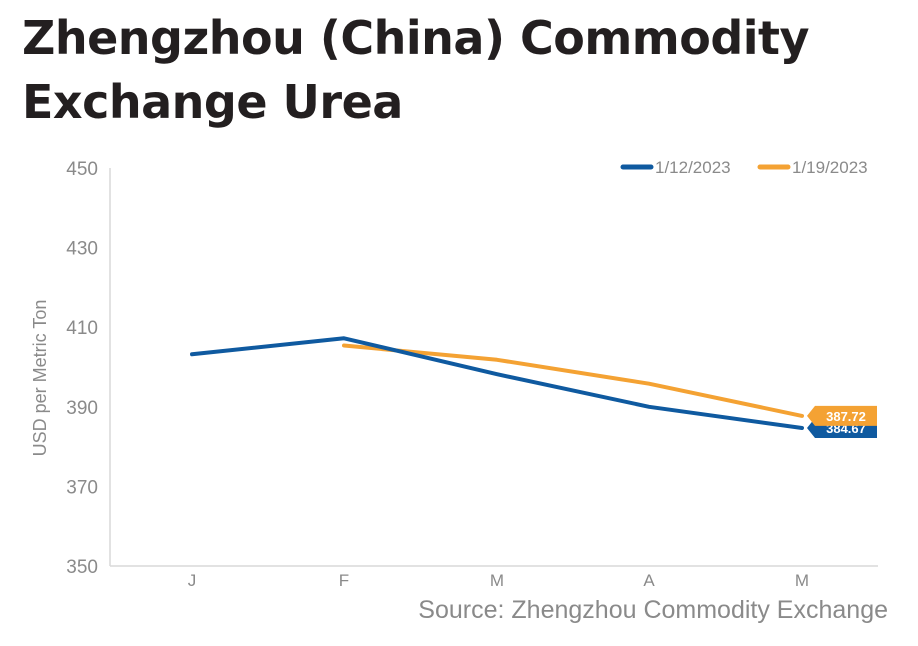 Image resolution: width=918 pixels, height=646 pixels. Describe the element at coordinates (649, 580) in the screenshot. I see `x-tick-label: A` at that location.